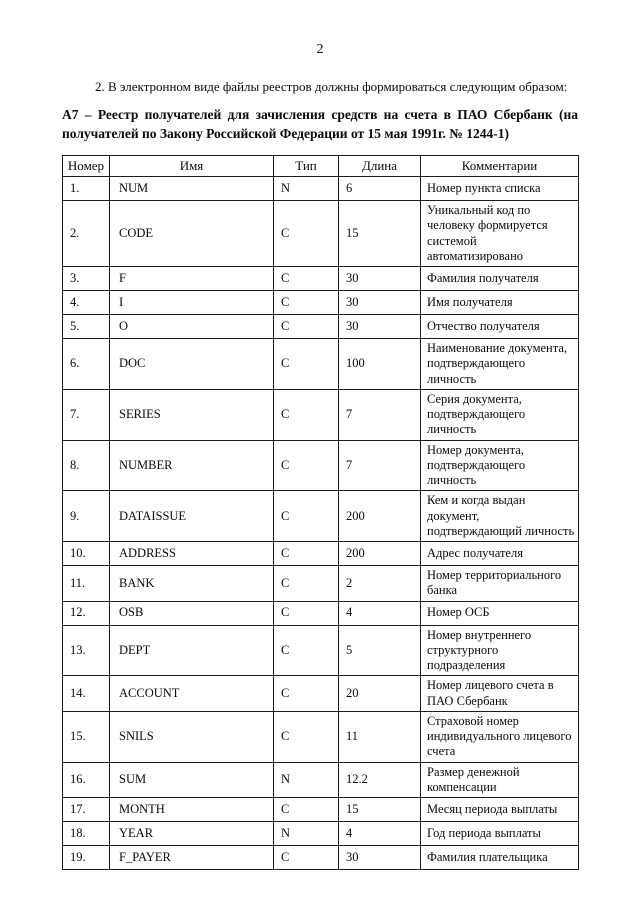 The image size is (640, 905). Describe the element at coordinates (86, 414) in the screenshot. I see `cell-number: 7.` at that location.